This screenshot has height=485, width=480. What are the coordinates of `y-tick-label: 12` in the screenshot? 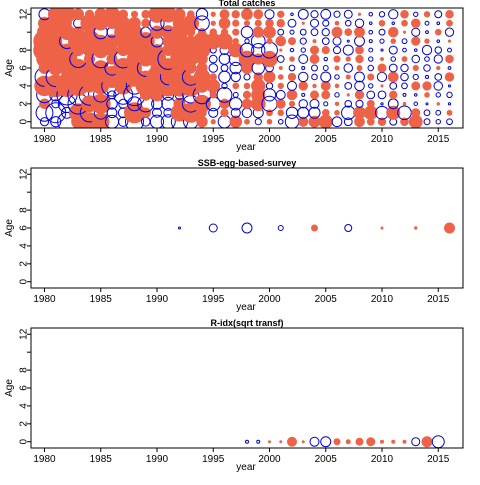 It's located at (24, 174).